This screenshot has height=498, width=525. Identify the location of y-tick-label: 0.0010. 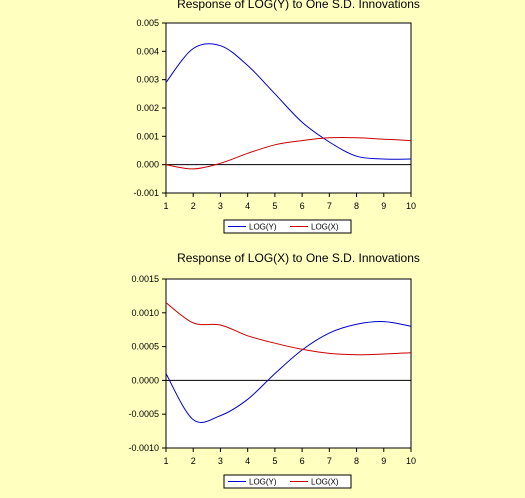
(145, 313).